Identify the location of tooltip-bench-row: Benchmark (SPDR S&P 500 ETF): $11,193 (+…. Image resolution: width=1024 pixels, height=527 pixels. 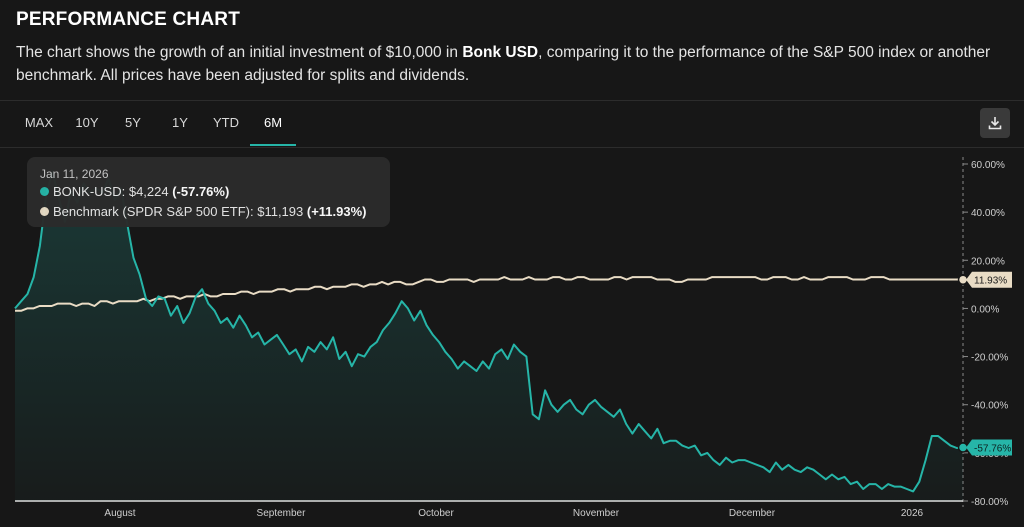
(203, 211).